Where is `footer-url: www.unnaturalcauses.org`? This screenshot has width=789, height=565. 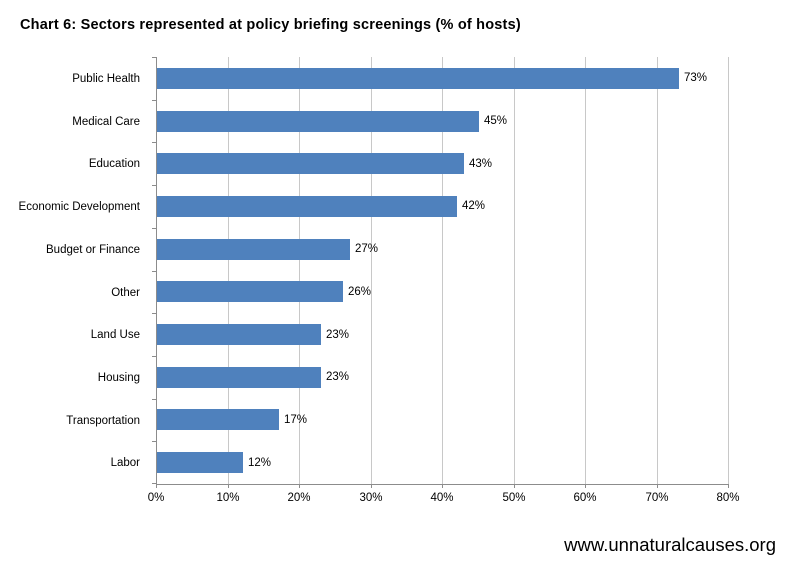
footer-url: www.unnaturalcauses.org is located at coordinates (670, 544).